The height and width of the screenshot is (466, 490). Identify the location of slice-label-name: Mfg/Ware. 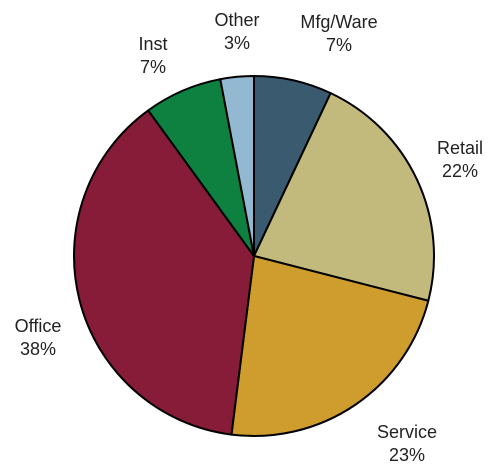
(338, 22).